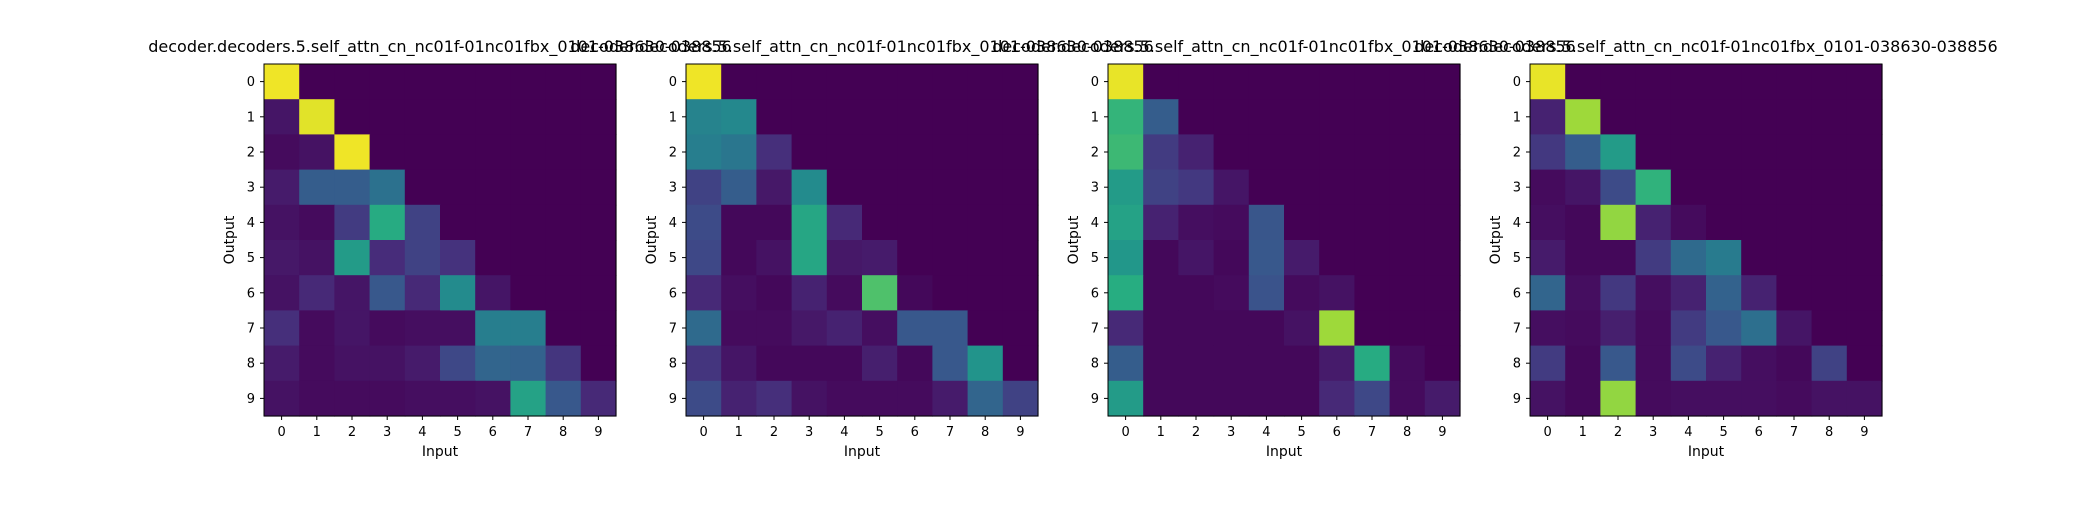 This screenshot has height=520, width=2080. What do you see at coordinates (1266, 222) in the screenshot?
I see `heatmap-cell-r4-c4` at bounding box center [1266, 222].